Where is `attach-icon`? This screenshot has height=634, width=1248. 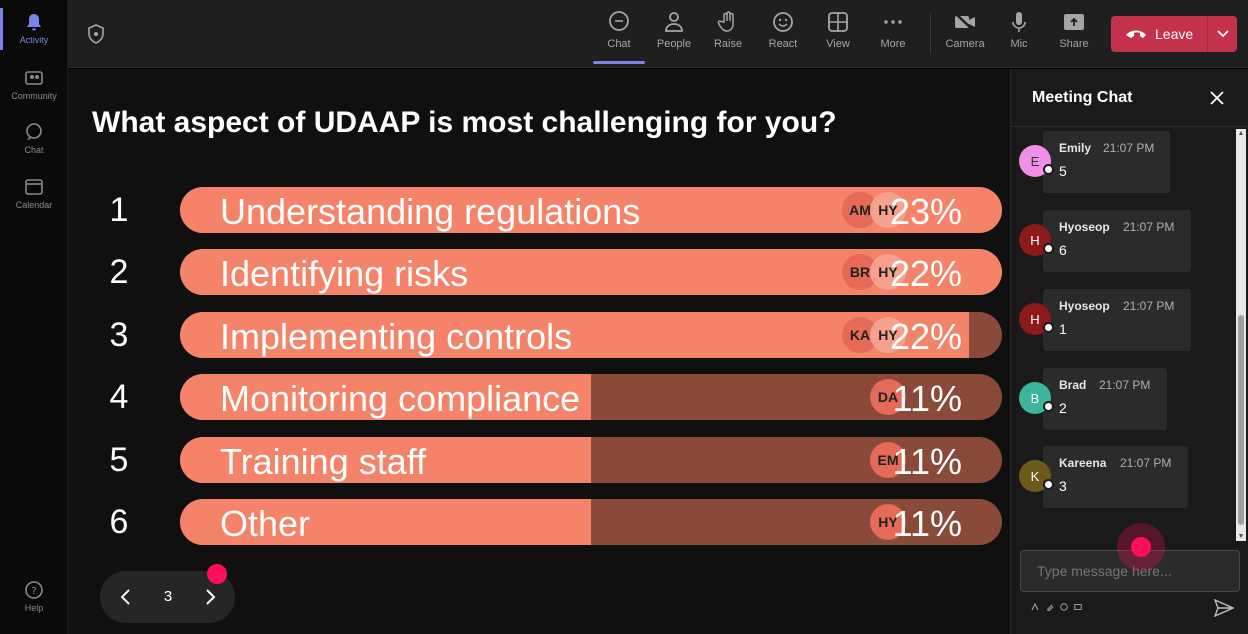 attach-icon is located at coordinates (1050, 607).